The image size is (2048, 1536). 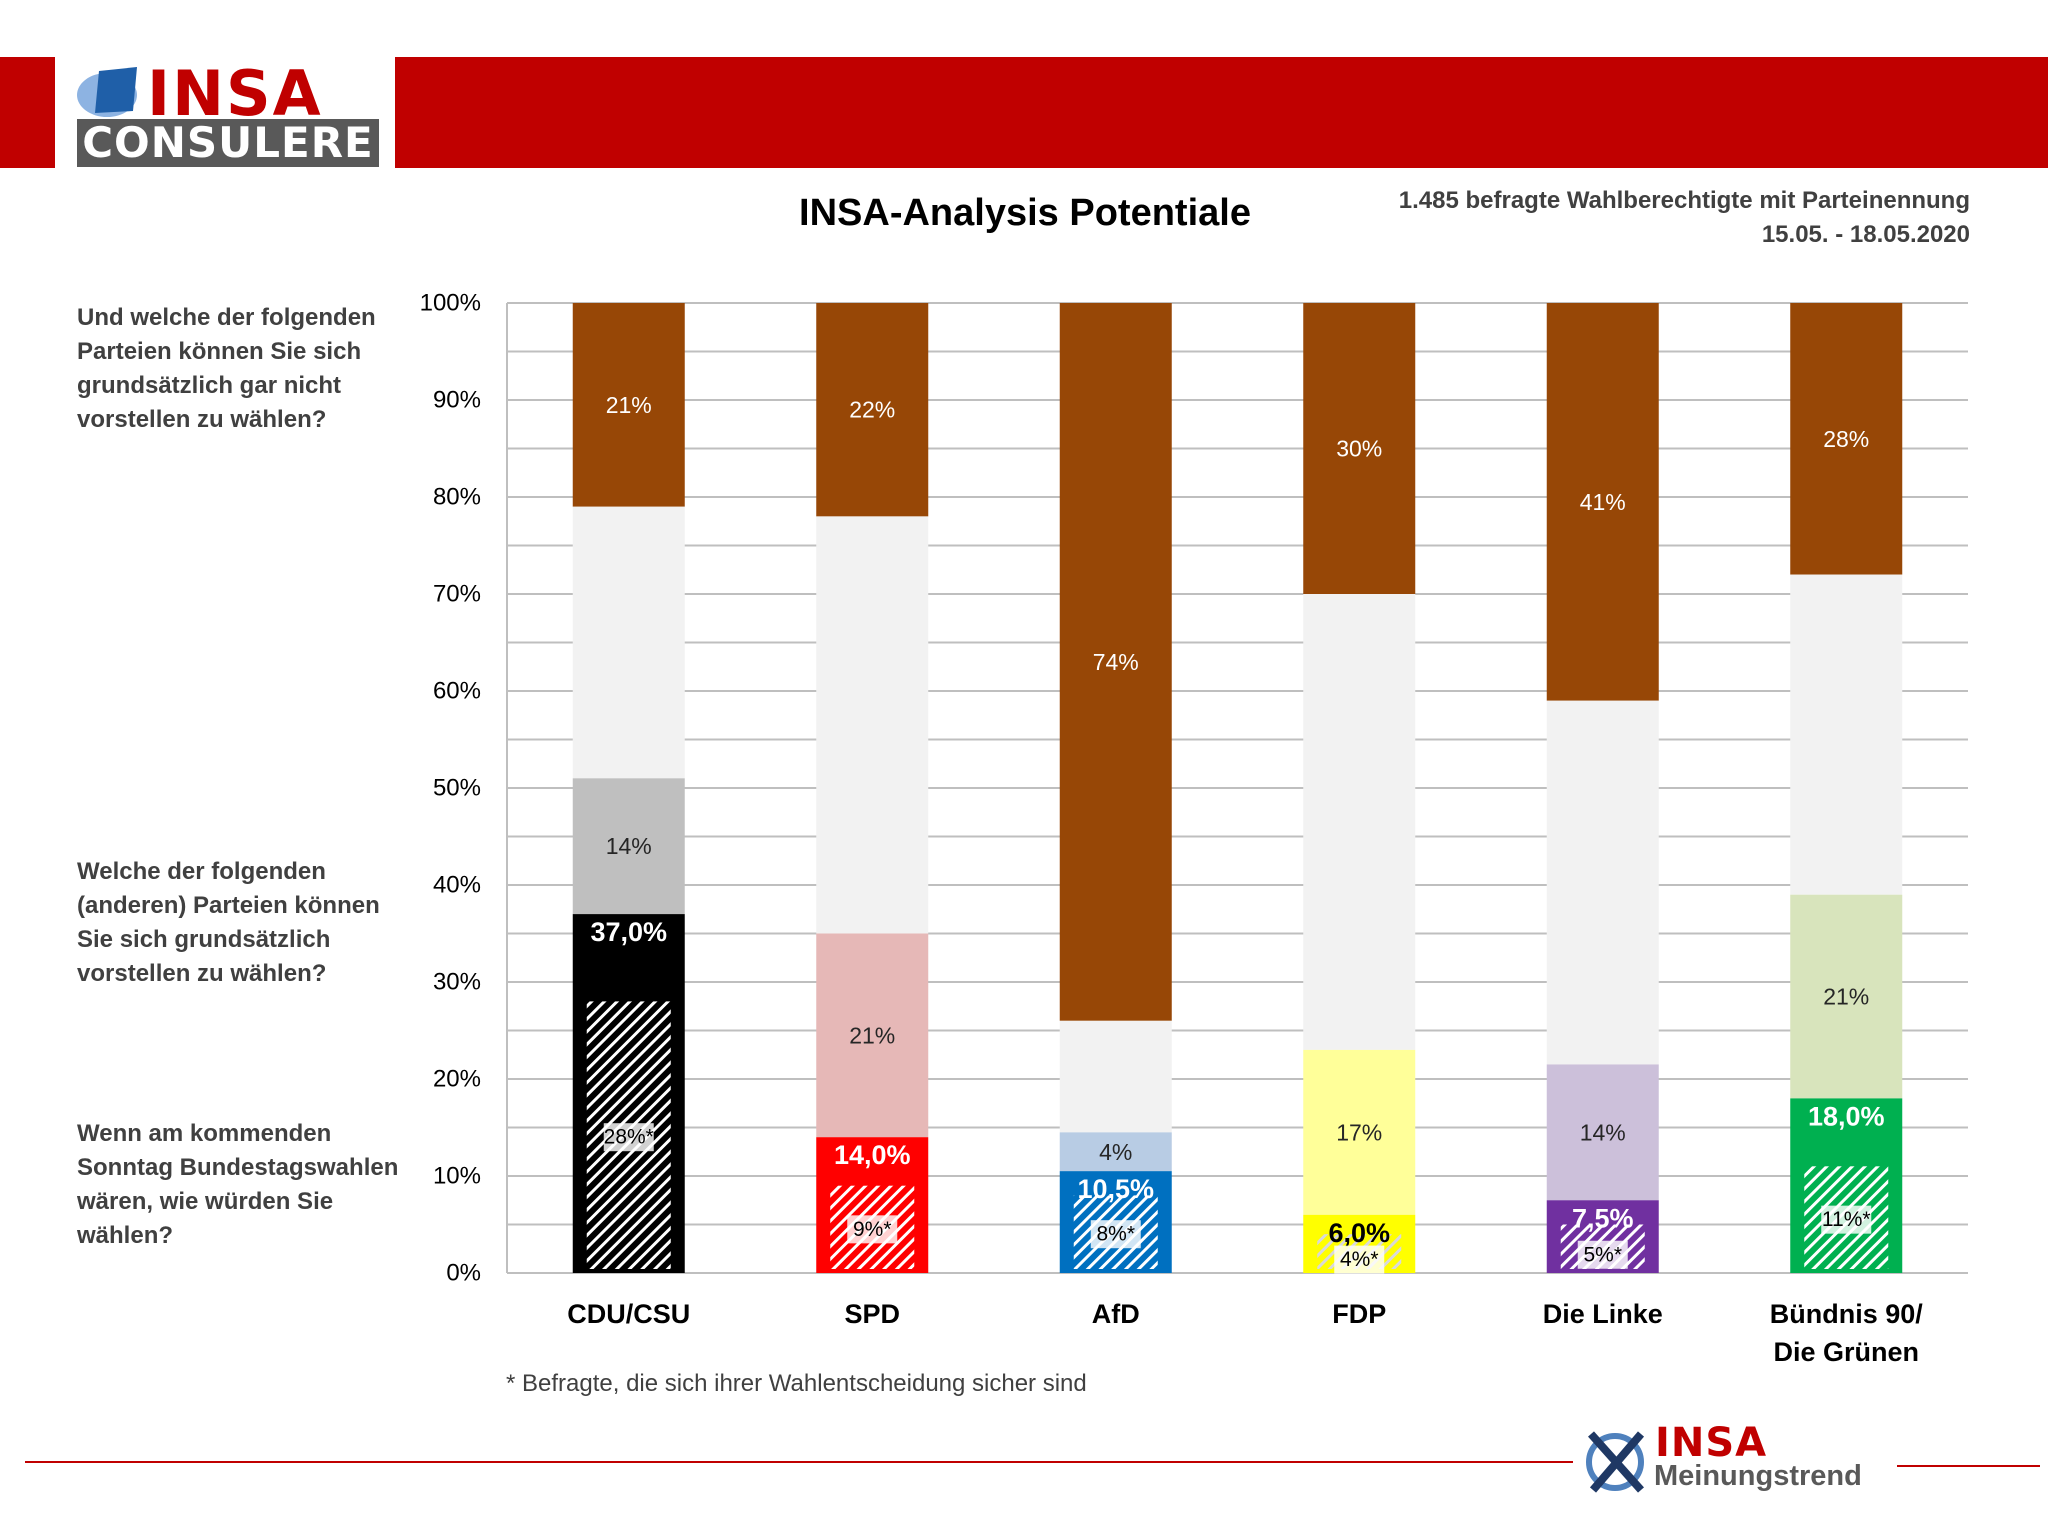 I want to click on label-wahl: 10,5%, so click(x=1115, y=1189).